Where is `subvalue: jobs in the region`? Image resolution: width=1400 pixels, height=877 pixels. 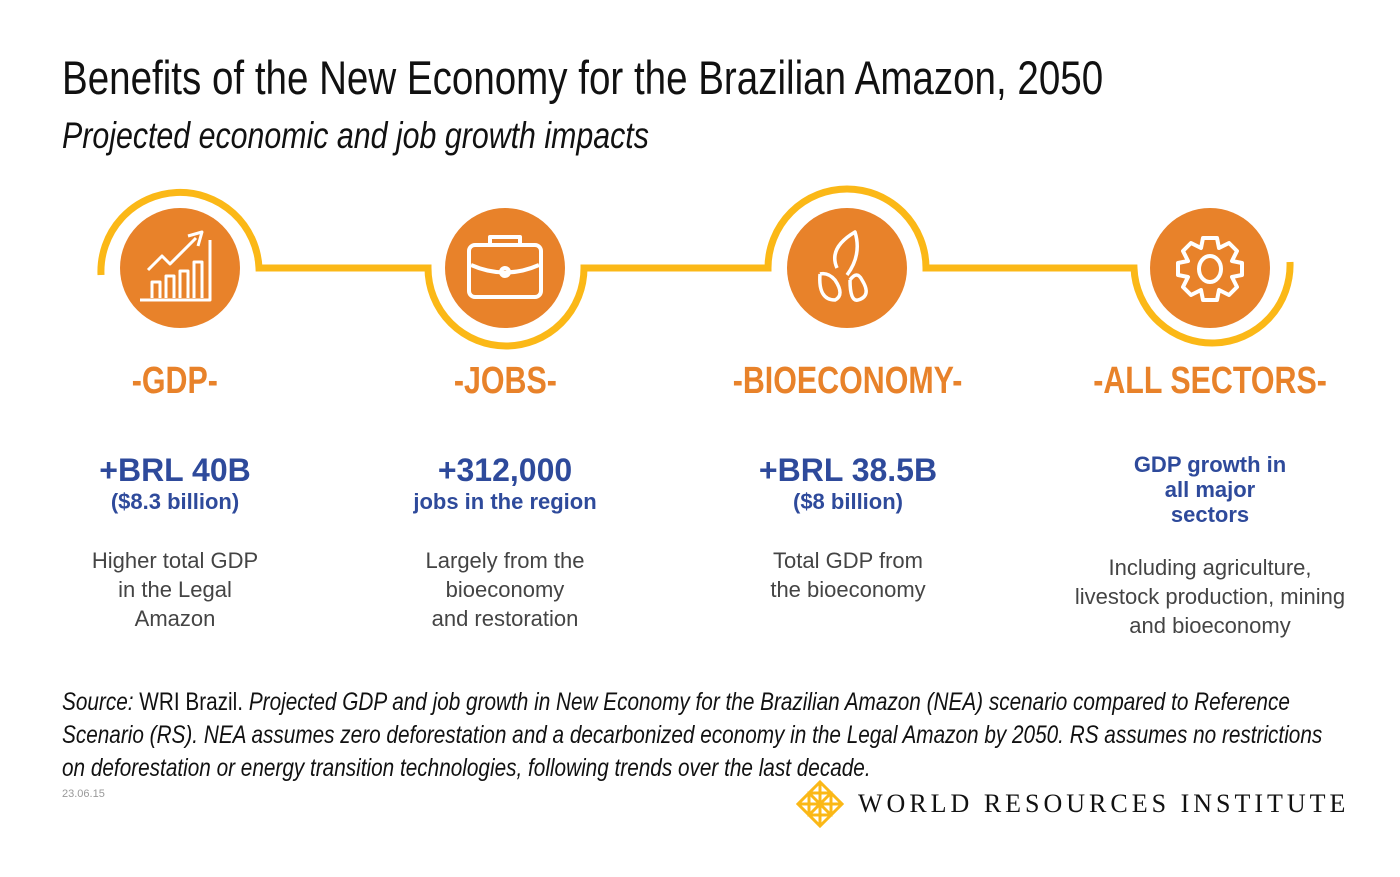
subvalue: jobs in the region is located at coordinates (505, 501).